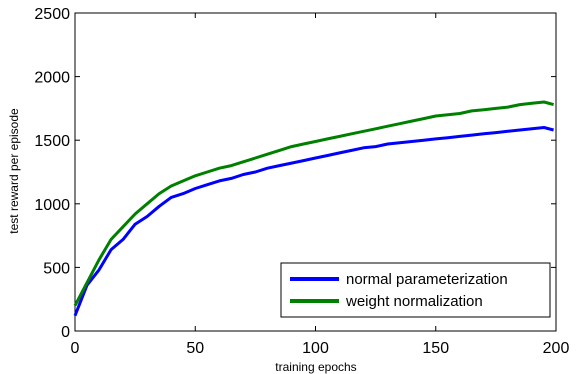 The width and height of the screenshot is (577, 374). I want to click on x-tick-label-50: 50, so click(195, 348).